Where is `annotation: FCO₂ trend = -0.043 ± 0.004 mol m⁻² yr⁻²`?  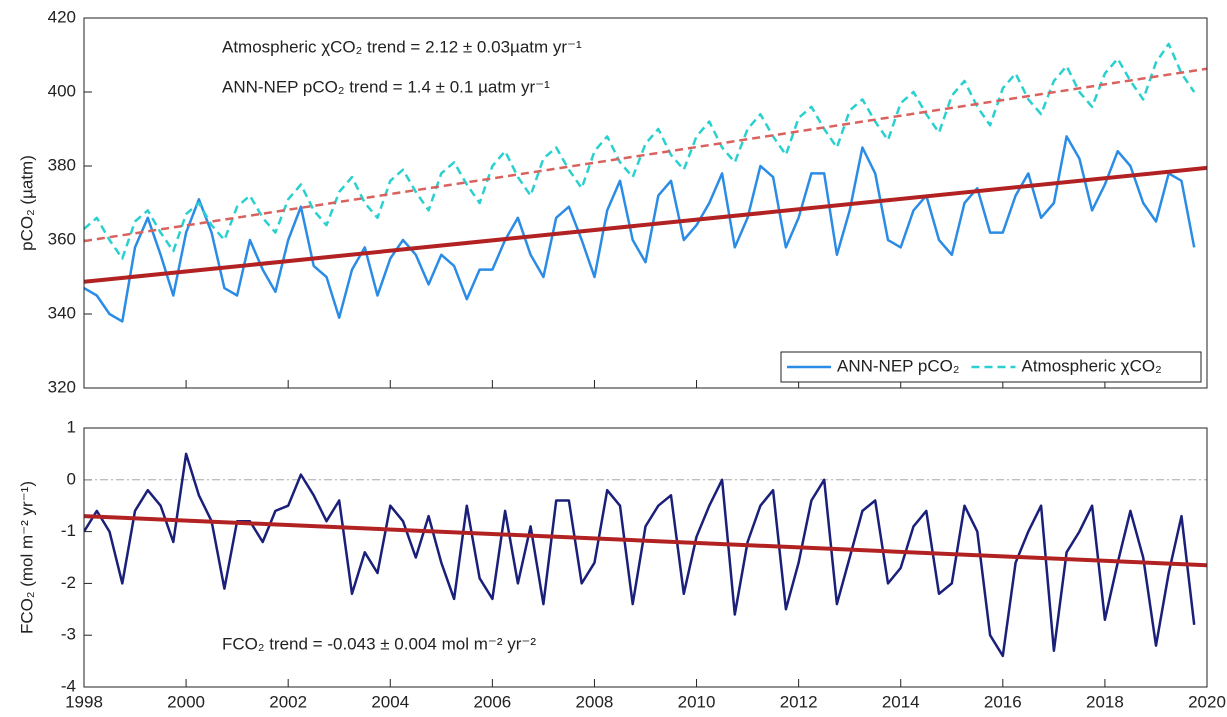 annotation: FCO₂ trend = -0.043 ± 0.004 mol m⁻² yr⁻² is located at coordinates (379, 643).